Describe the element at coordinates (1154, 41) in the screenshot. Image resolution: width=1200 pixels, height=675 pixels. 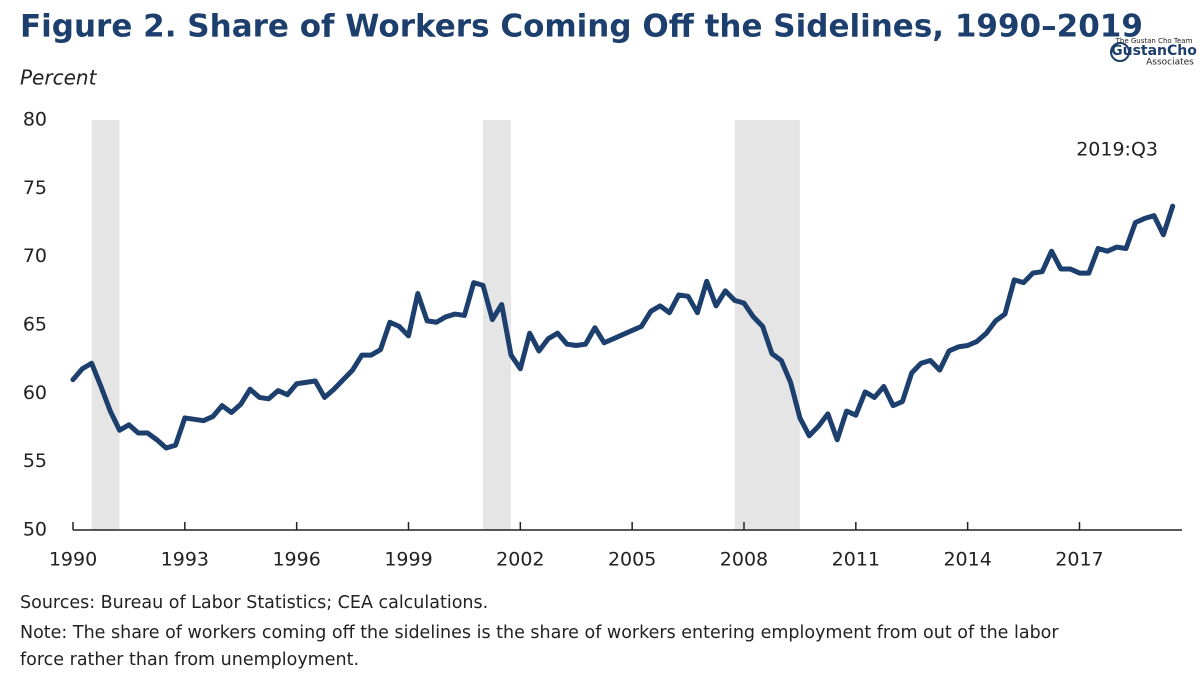
I see `logo-tagline: The Gustan Cho Team` at that location.